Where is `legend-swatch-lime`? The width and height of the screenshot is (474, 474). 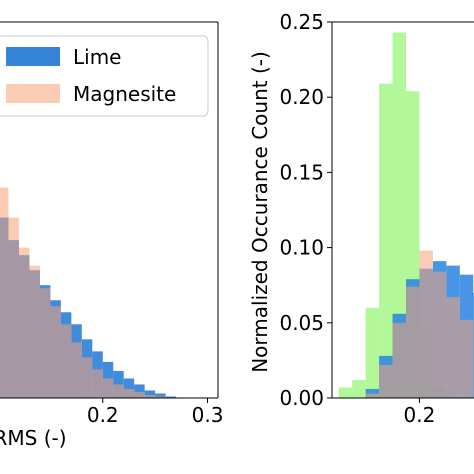 legend-swatch-lime is located at coordinates (33, 56).